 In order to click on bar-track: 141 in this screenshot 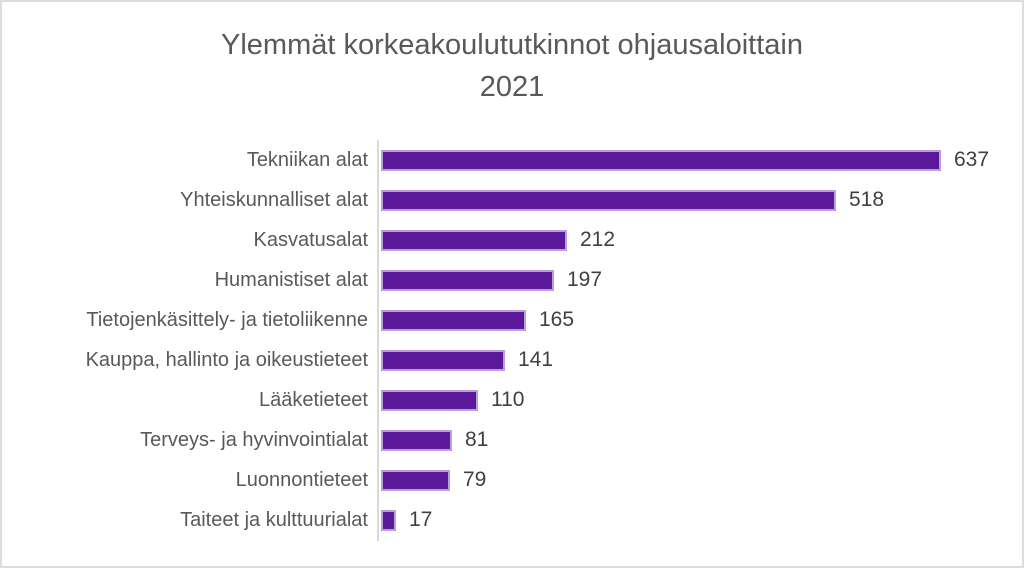, I will do `click(467, 360)`.